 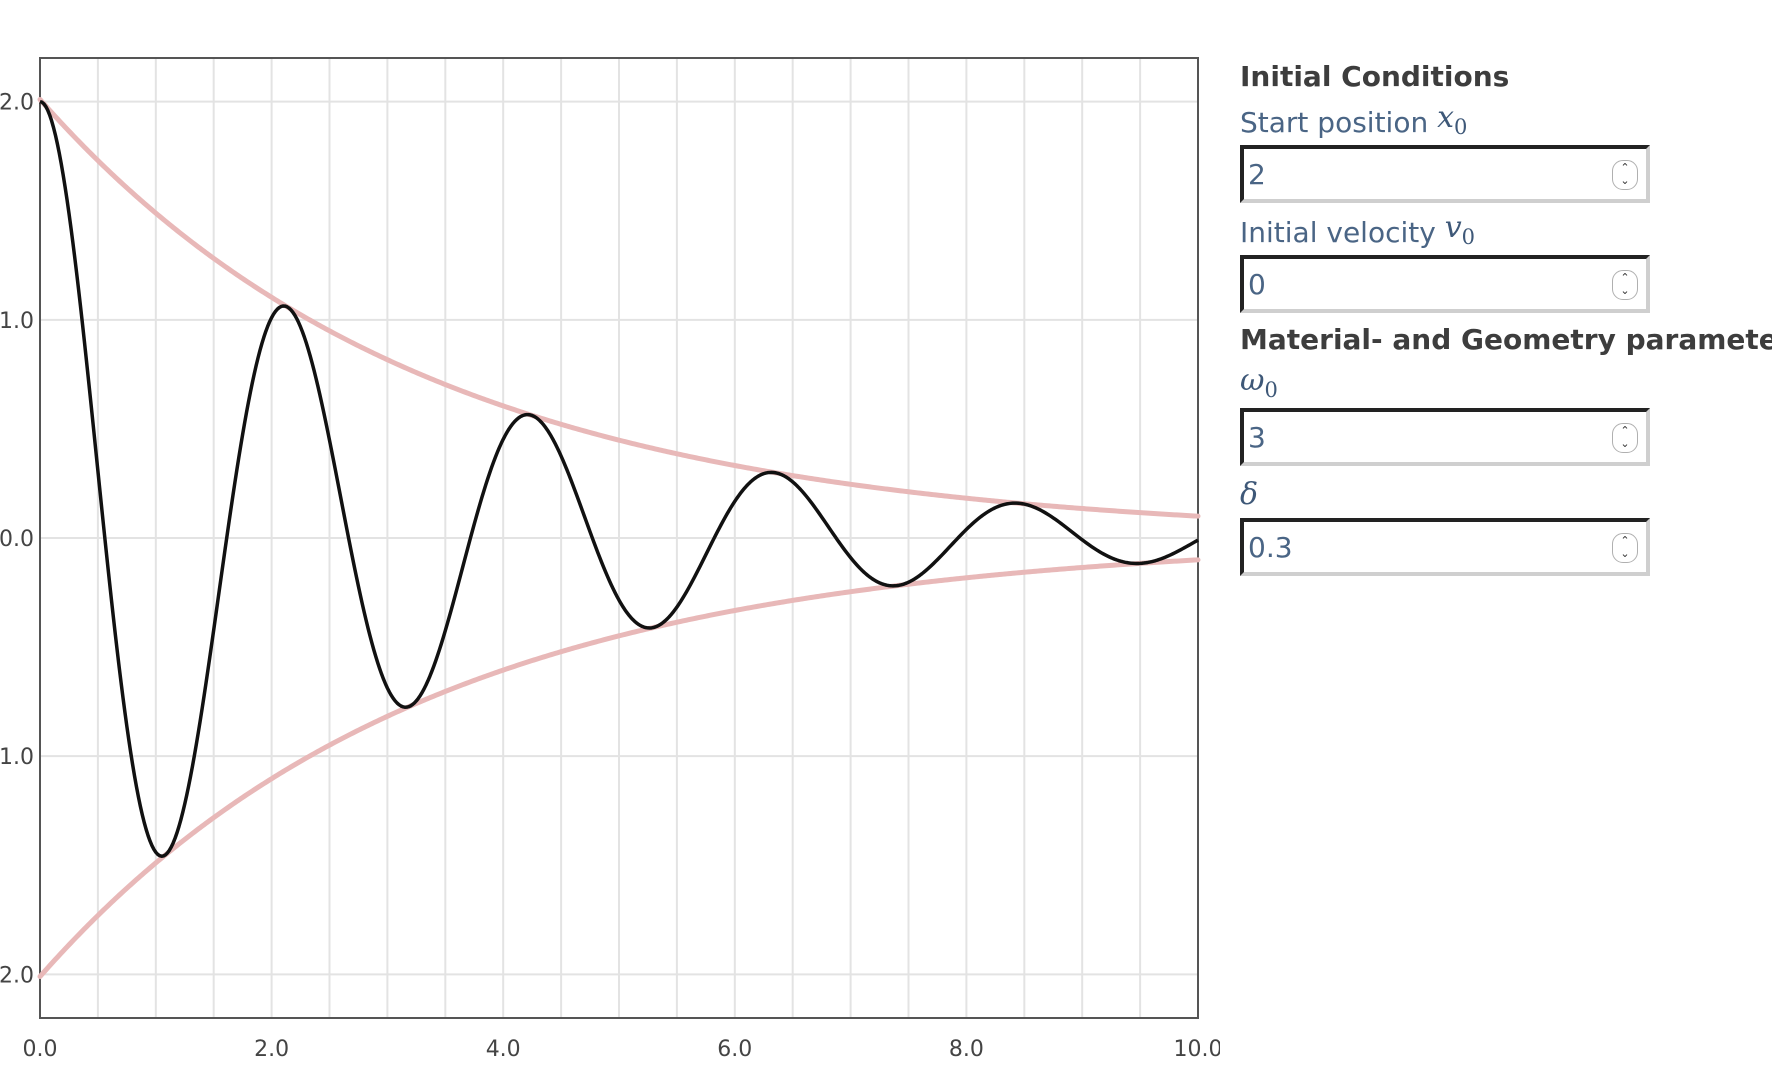 I want to click on y-axis-ticks: 2.0 1.0 0.0 1.0 2.0, so click(x=17, y=540).